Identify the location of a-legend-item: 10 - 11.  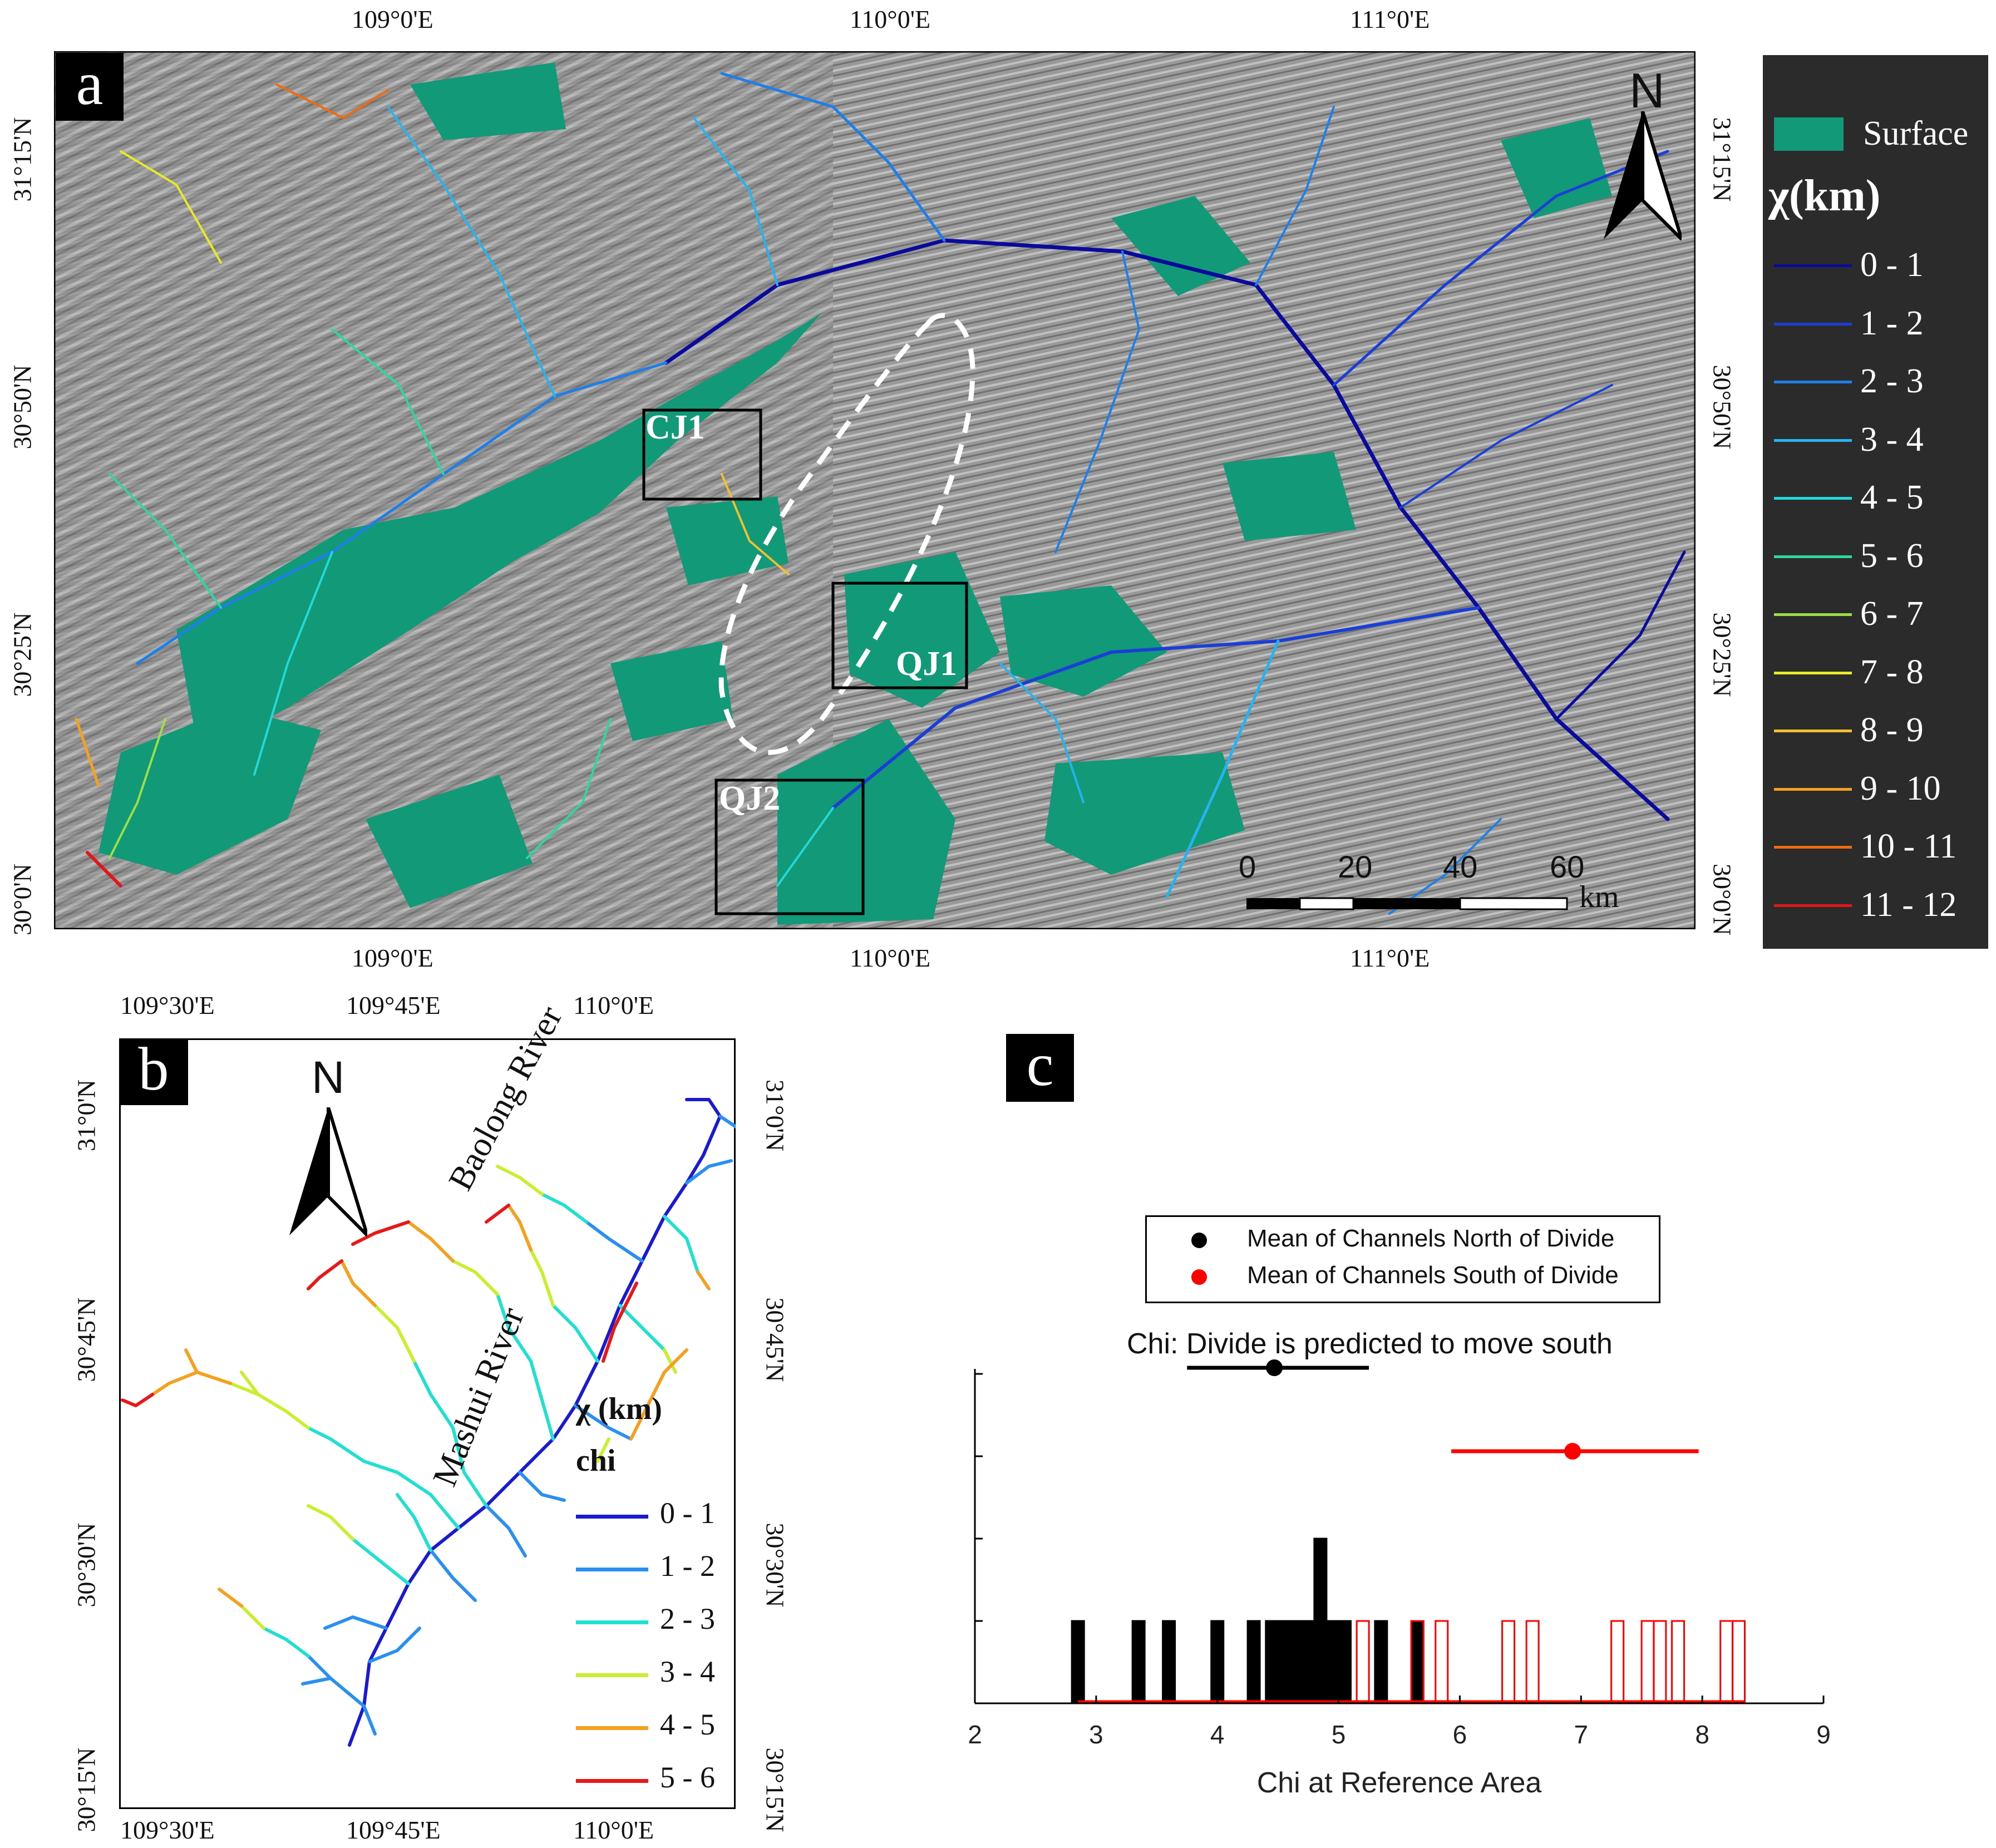
(1874, 864).